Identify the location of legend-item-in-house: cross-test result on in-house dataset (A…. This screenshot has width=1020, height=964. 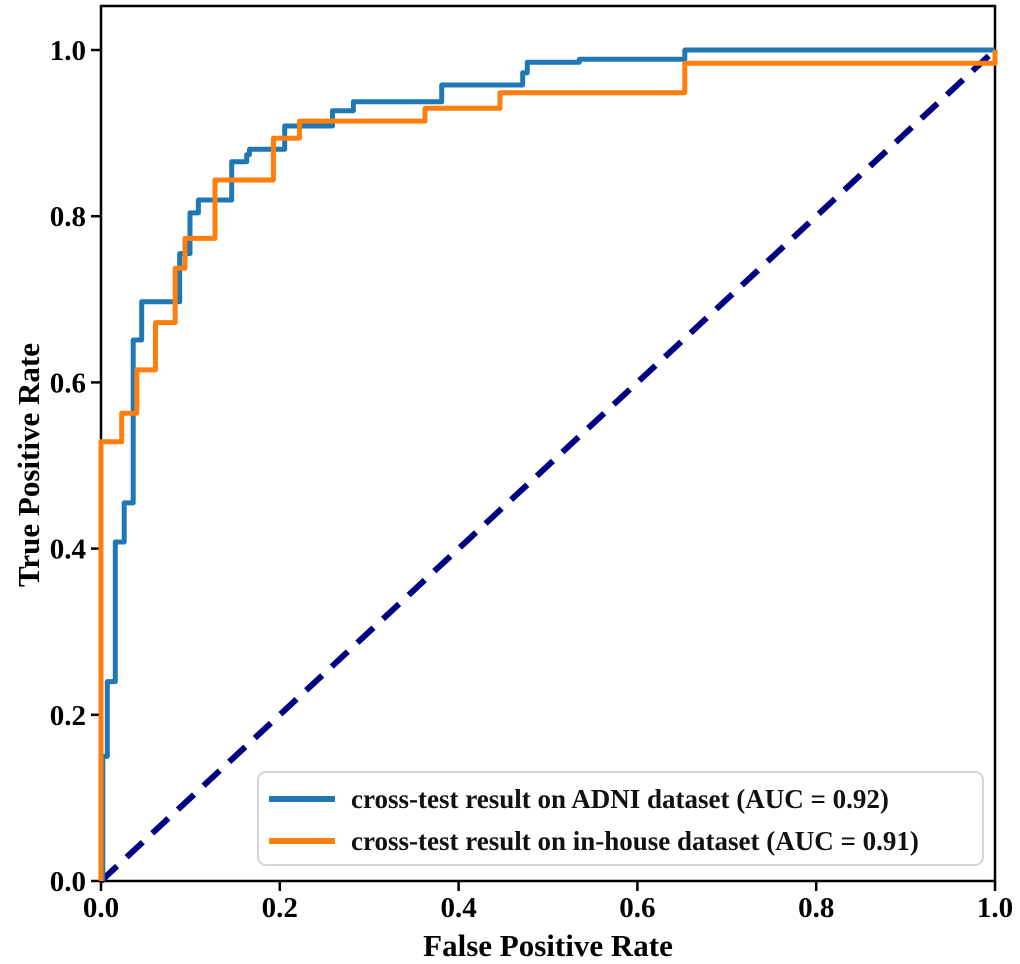
(620, 841).